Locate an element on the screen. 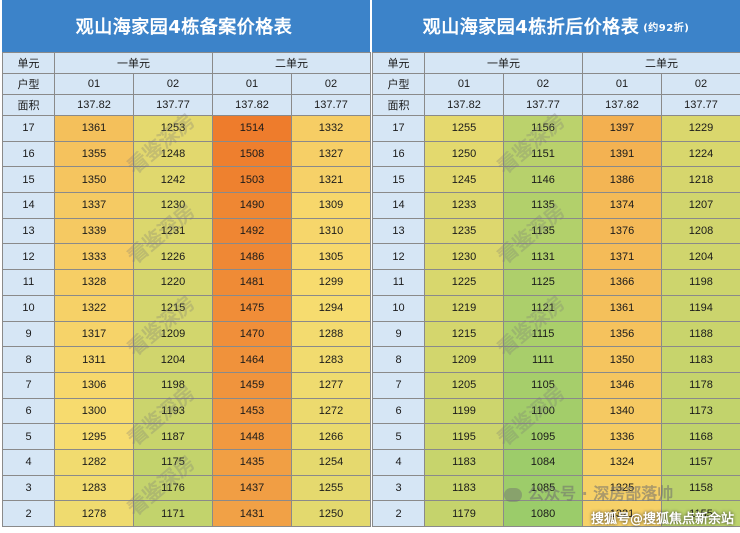  price-cell: 1386 is located at coordinates (622, 180).